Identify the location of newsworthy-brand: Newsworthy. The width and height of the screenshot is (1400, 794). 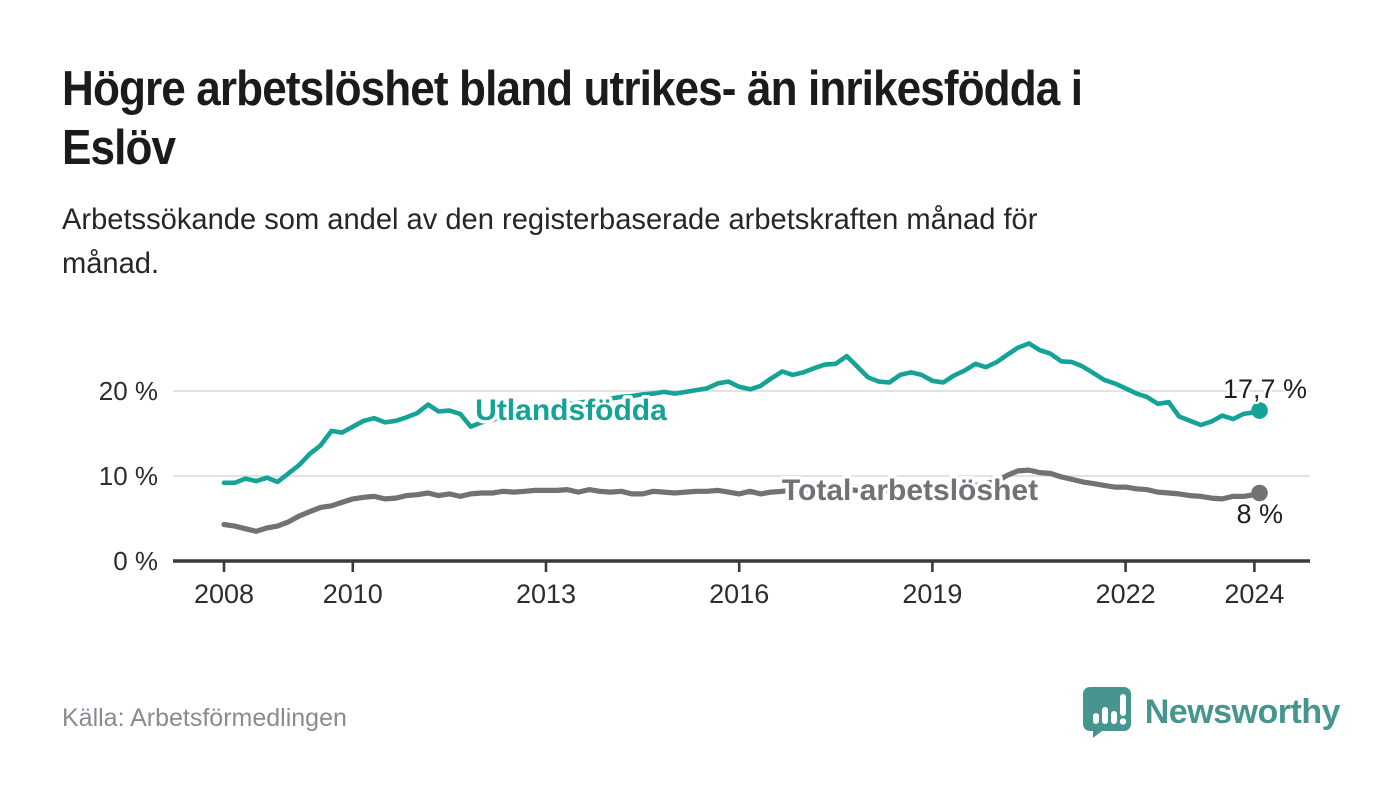
(1211, 712).